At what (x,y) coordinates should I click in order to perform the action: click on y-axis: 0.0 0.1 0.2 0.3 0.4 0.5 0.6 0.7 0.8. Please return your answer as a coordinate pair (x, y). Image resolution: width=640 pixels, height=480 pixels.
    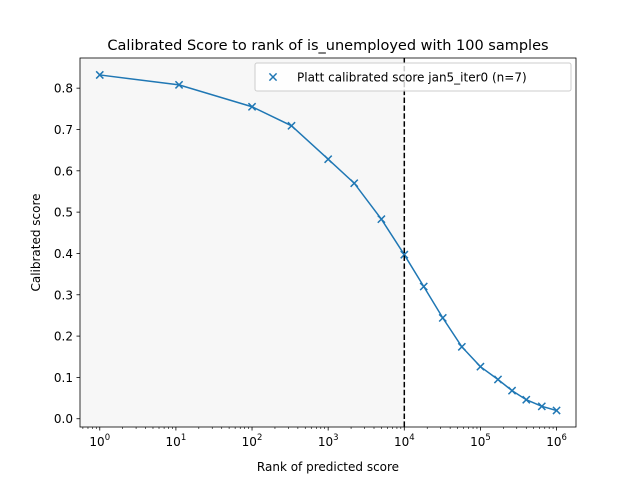
    Looking at the image, I should click on (67, 254).